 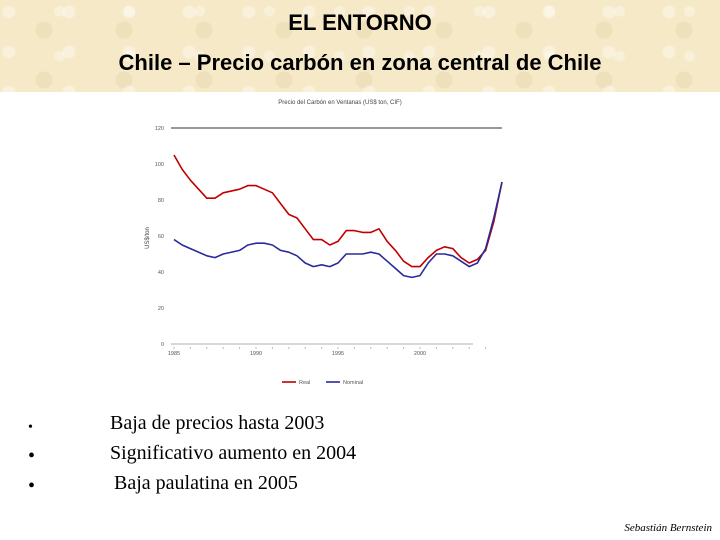 What do you see at coordinates (148, 238) in the screenshot?
I see `y-axis-label: US$/ton` at bounding box center [148, 238].